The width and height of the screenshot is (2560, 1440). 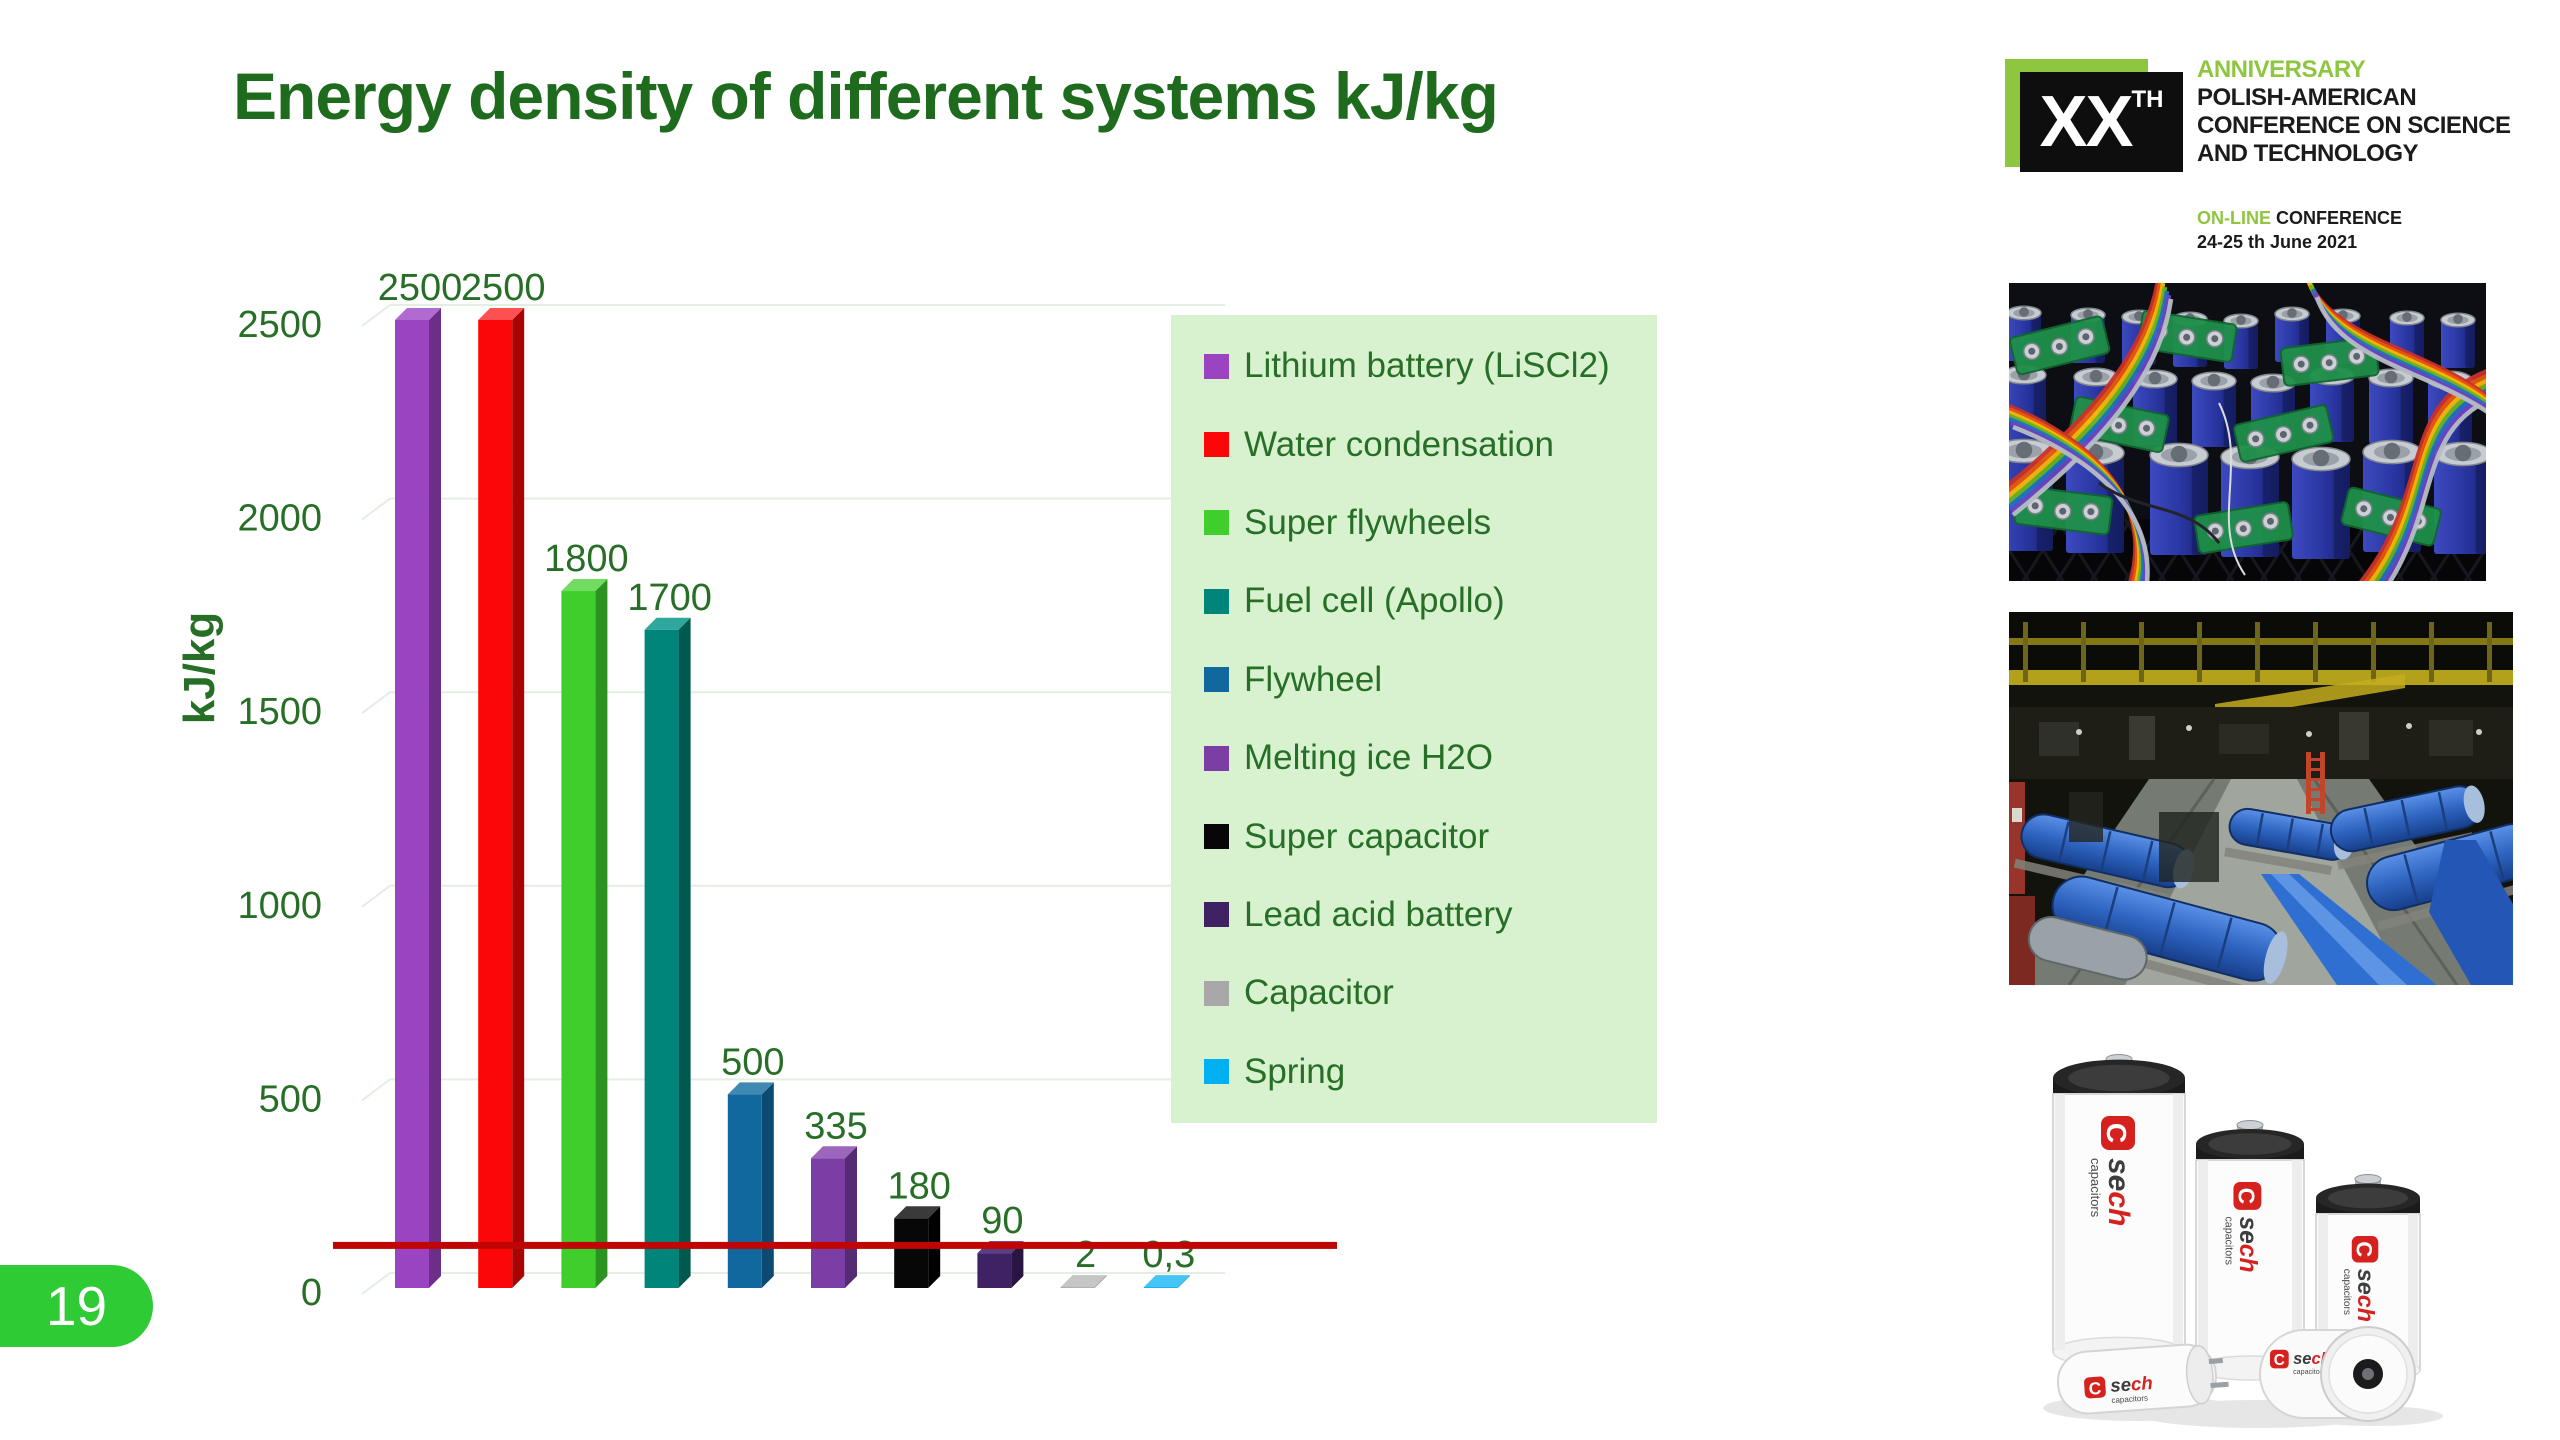 I want to click on legend-label: Fuel cell (Apollo), so click(x=1374, y=601).